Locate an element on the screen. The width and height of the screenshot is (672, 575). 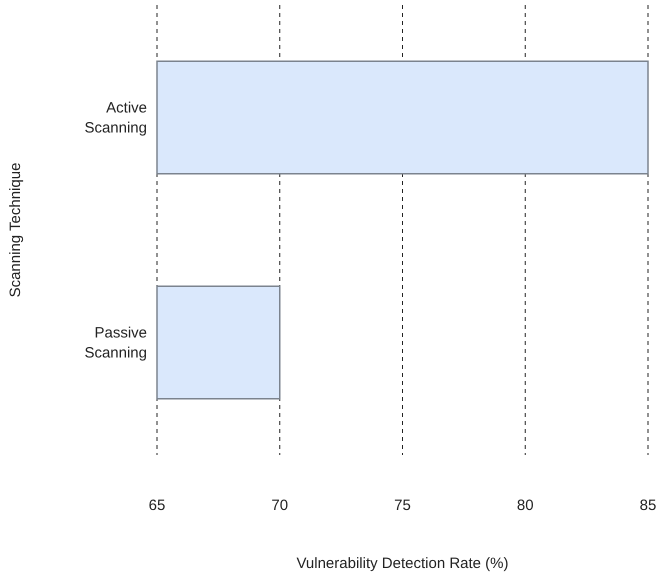
y-tick-label: Passive Scanning is located at coordinates (115, 343).